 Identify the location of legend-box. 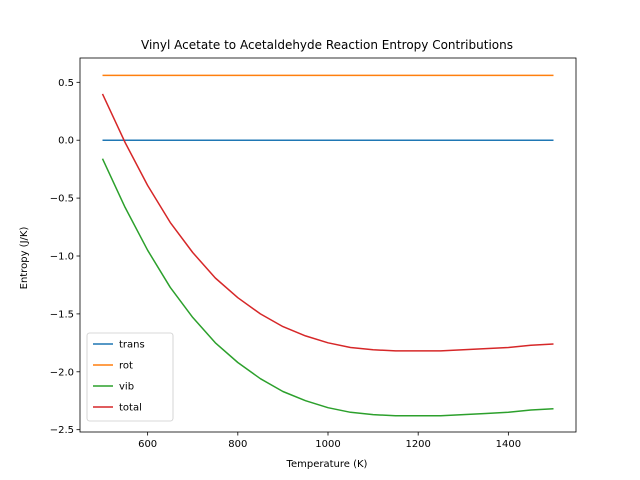
(130, 377).